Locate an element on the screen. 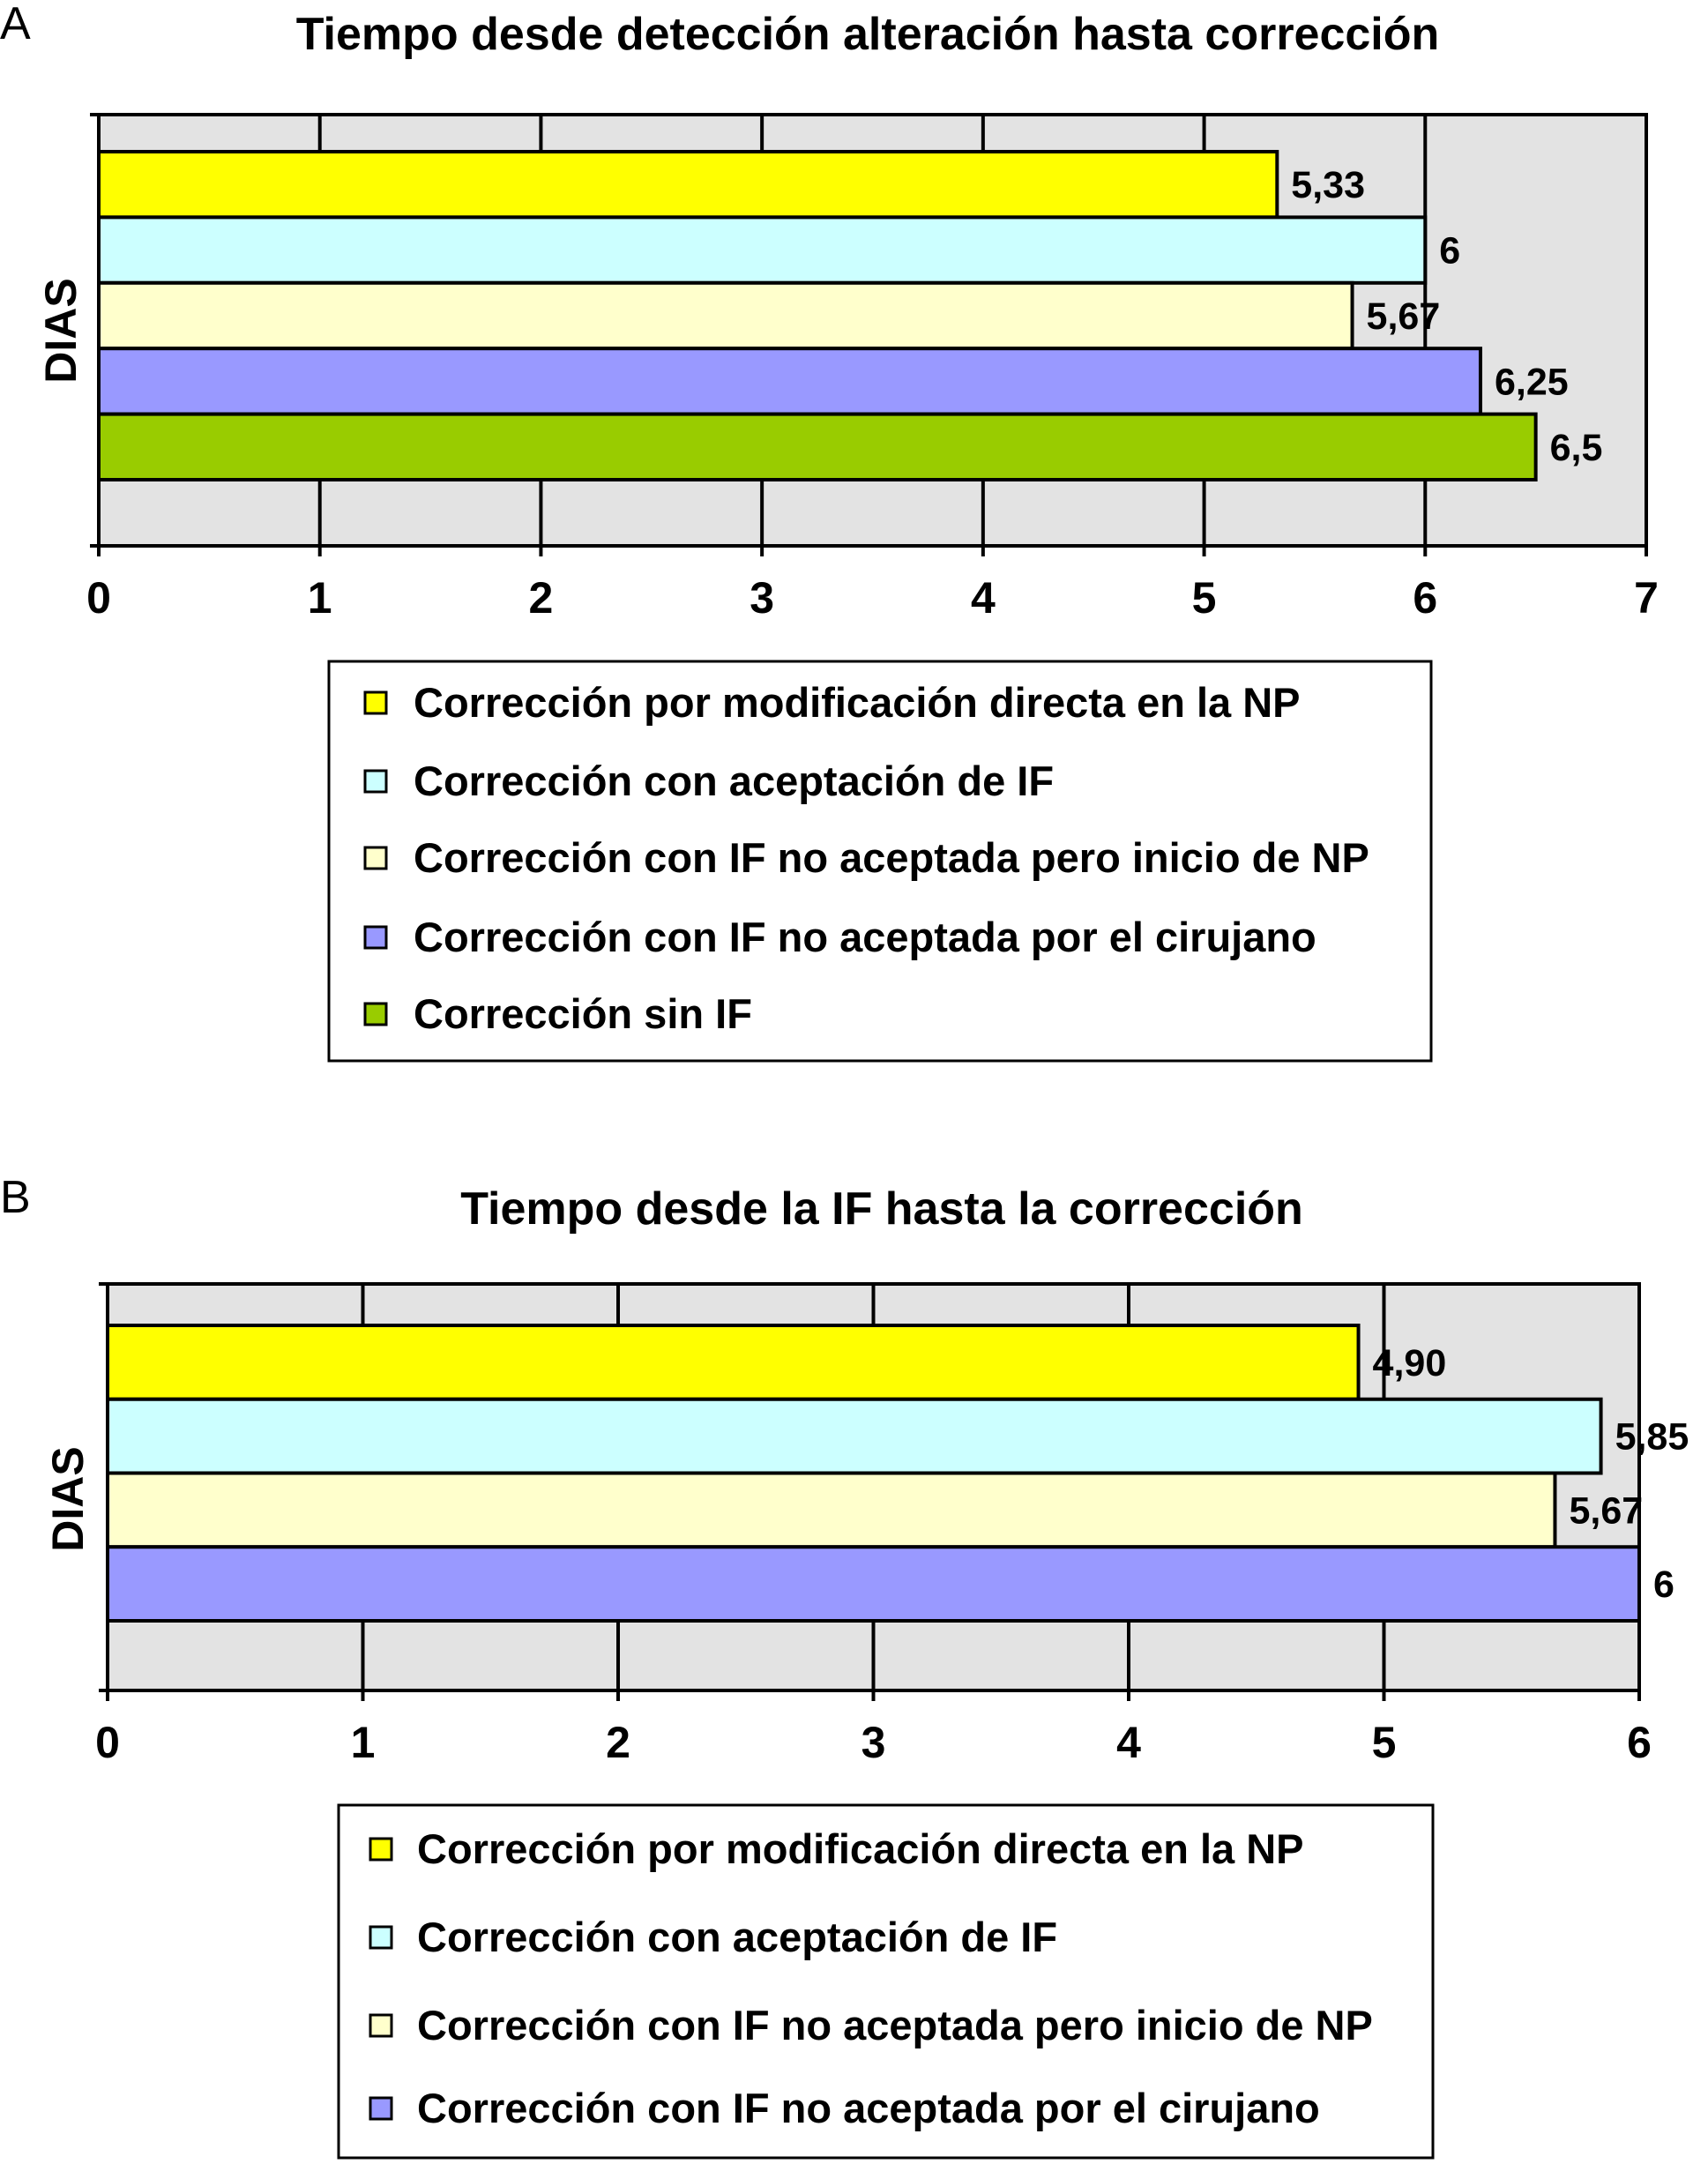  panel-label: B is located at coordinates (15, 1197).